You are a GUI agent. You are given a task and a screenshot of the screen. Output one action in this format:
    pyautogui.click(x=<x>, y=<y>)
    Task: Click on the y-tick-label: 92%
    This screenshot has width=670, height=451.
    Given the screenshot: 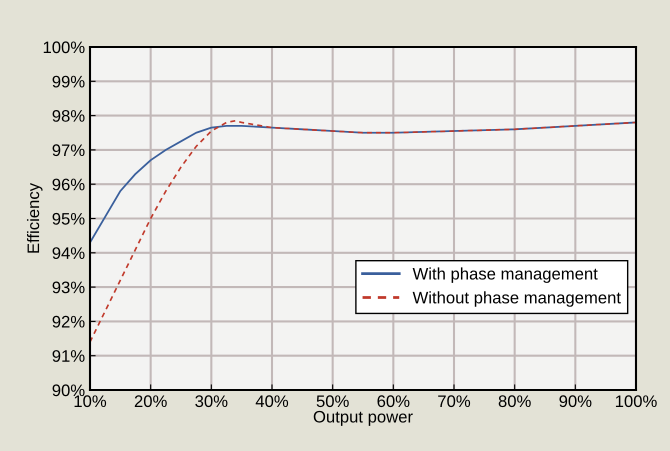 What is the action you would take?
    pyautogui.click(x=68, y=322)
    